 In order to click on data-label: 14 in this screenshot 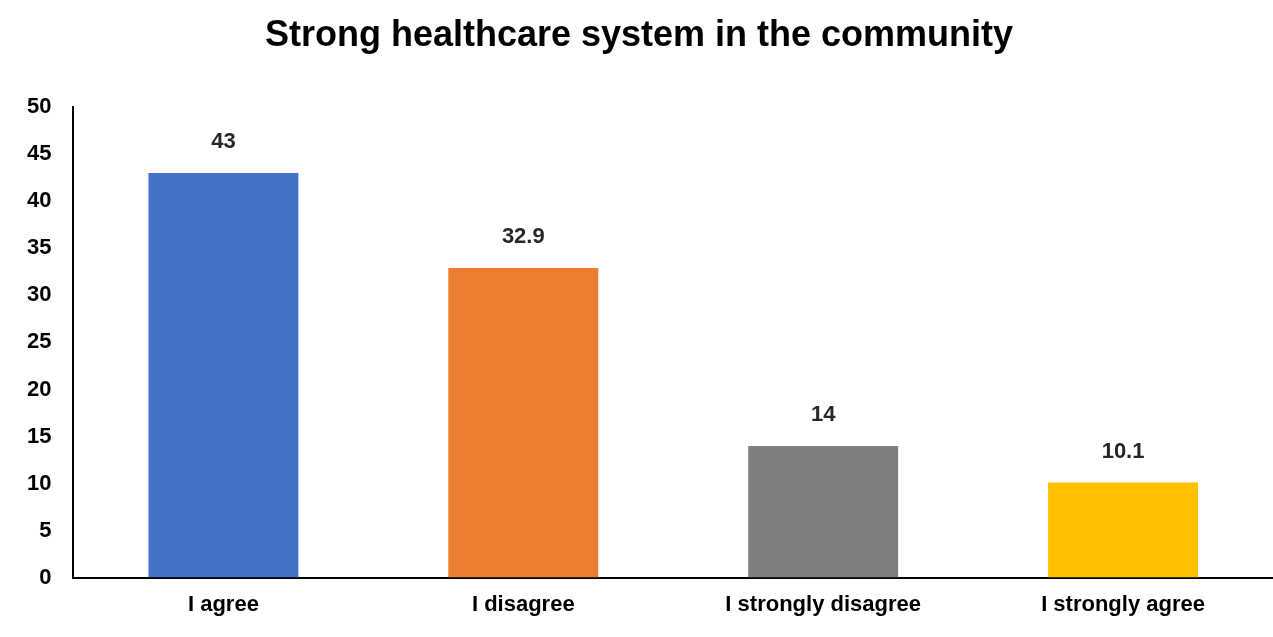, I will do `click(823, 413)`.